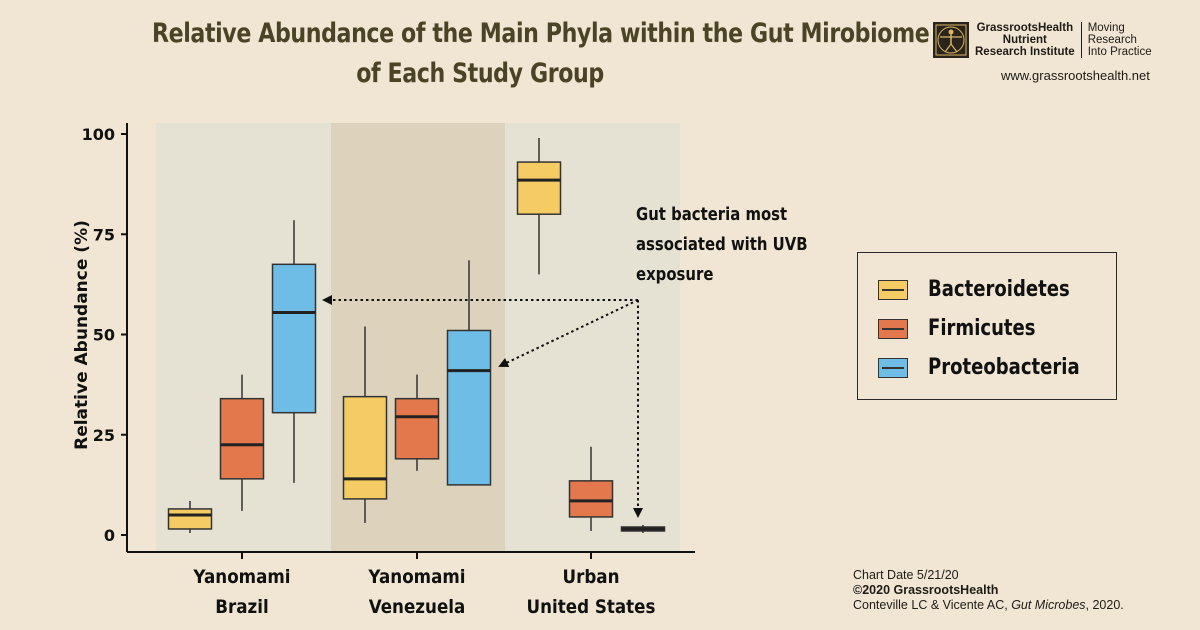  I want to click on y-axis-label: Relative Abundance (%), so click(82, 335).